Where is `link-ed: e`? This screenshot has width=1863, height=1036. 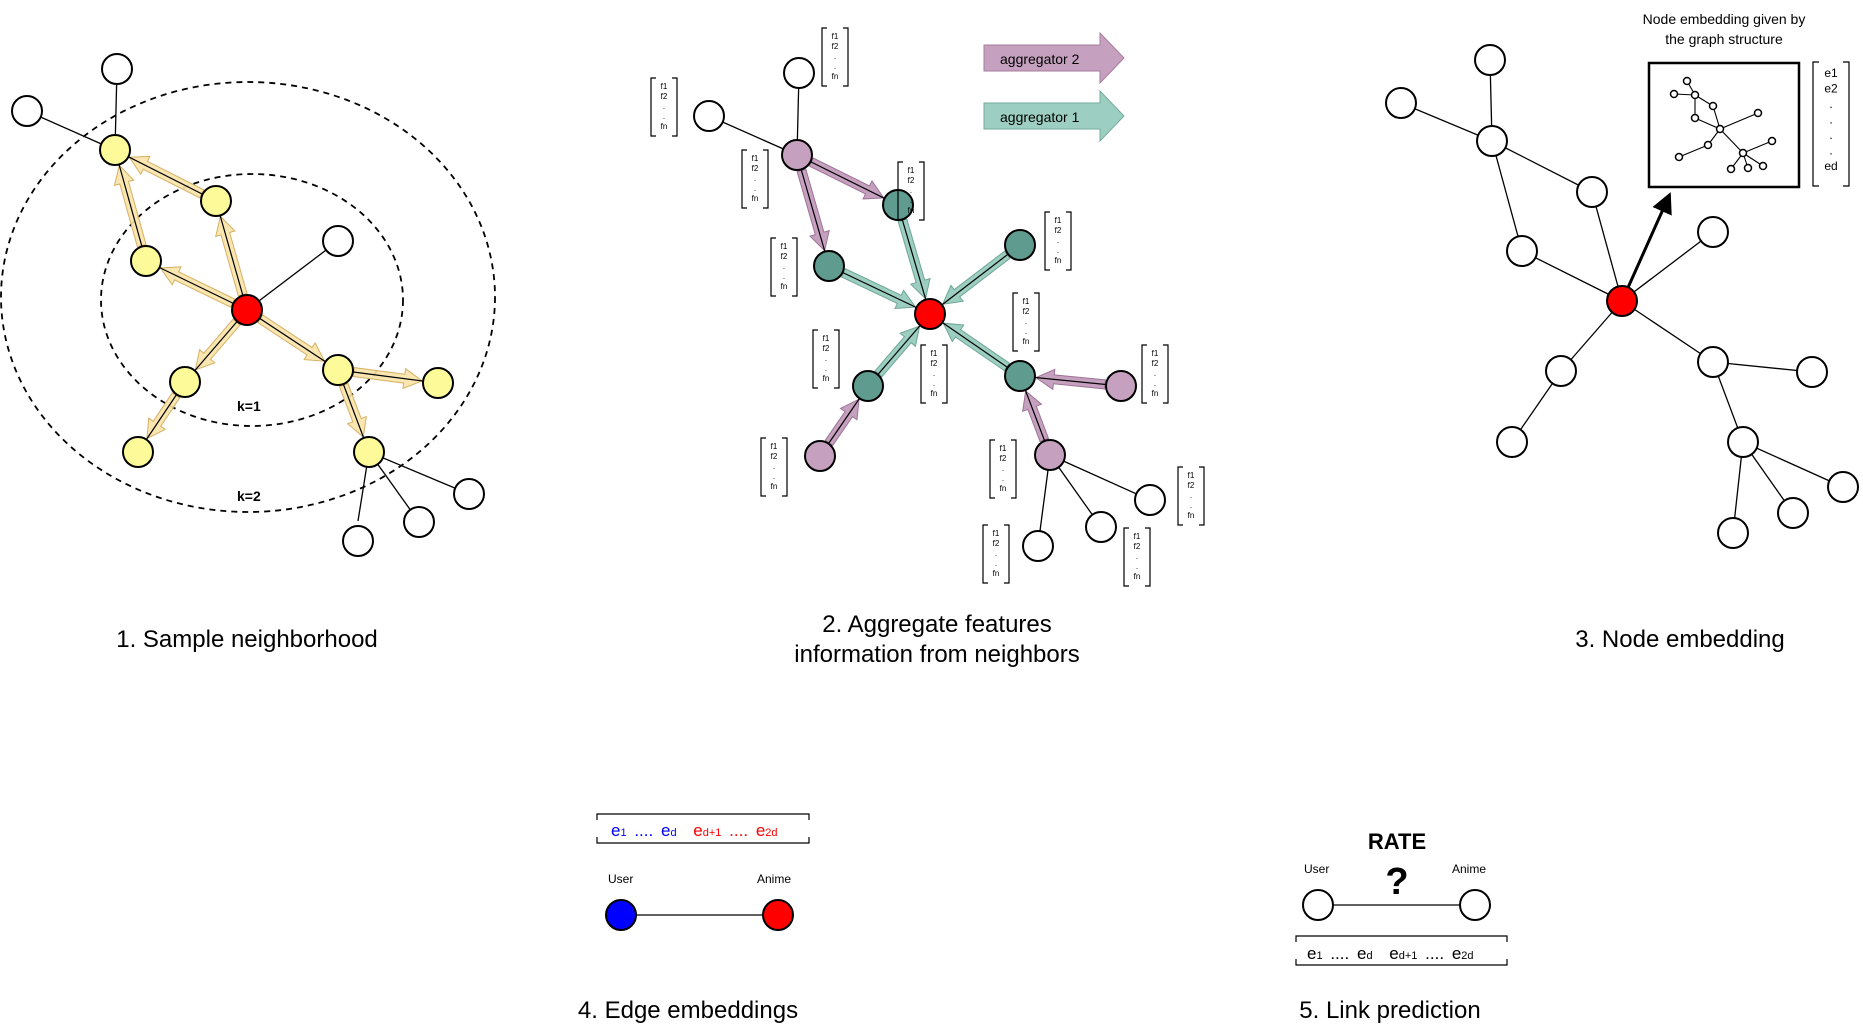
link-ed: e is located at coordinates (1361, 953).